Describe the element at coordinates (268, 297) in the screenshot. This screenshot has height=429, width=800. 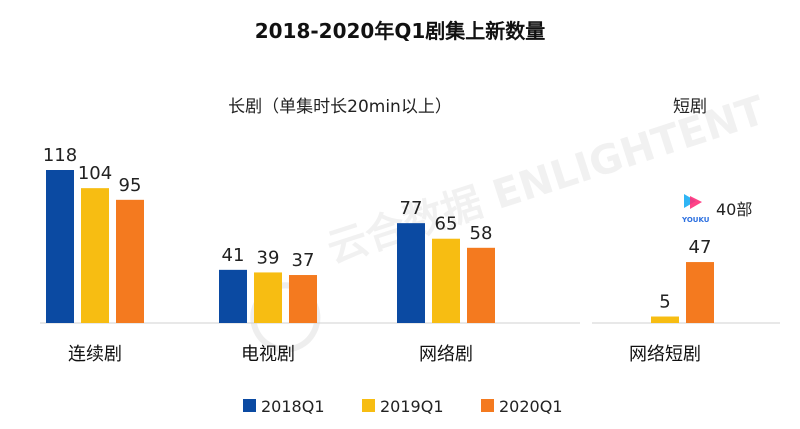
I see `bar-电视剧-2019Q1` at that location.